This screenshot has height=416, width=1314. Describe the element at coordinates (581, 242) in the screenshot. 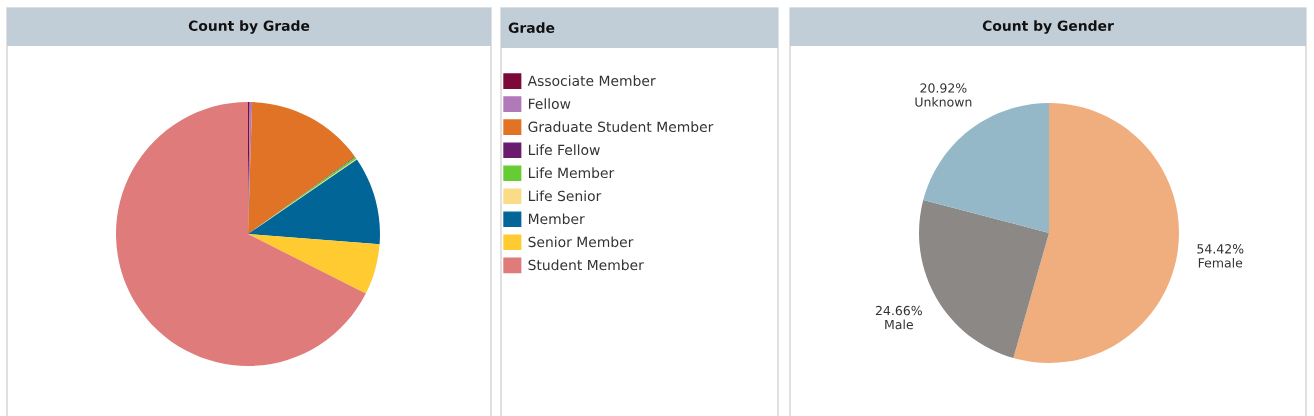

I see `legend-label: Senior Member` at that location.